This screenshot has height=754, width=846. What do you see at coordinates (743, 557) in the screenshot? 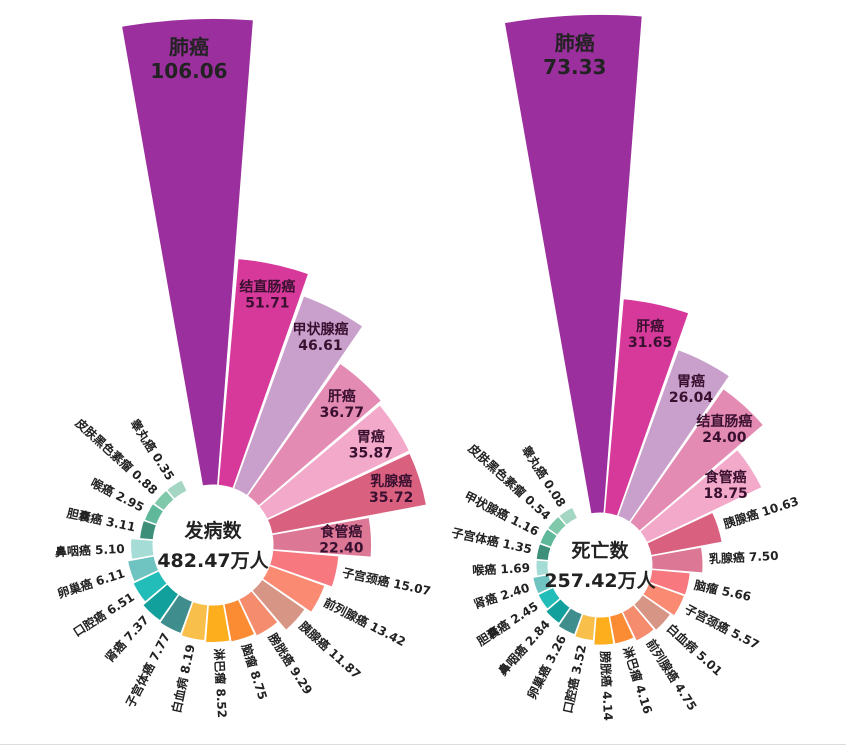
I see `wedge-label: 乳腺癌 7.50` at bounding box center [743, 557].